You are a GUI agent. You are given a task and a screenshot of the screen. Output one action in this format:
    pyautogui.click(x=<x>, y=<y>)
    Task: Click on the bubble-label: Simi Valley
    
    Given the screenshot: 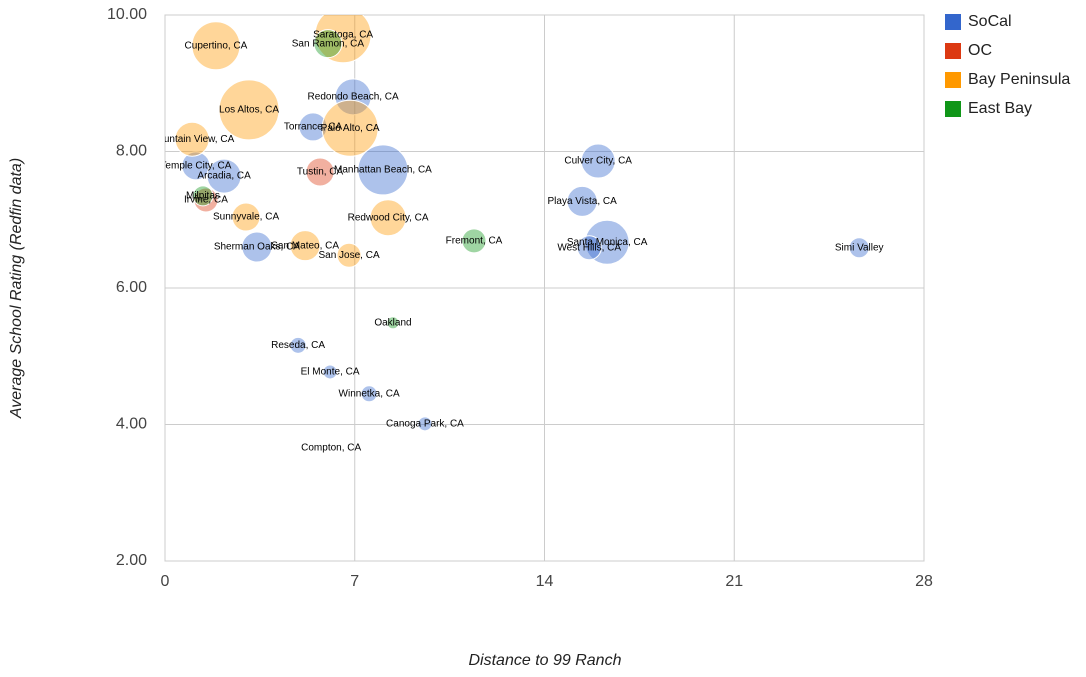 What is the action you would take?
    pyautogui.click(x=859, y=247)
    